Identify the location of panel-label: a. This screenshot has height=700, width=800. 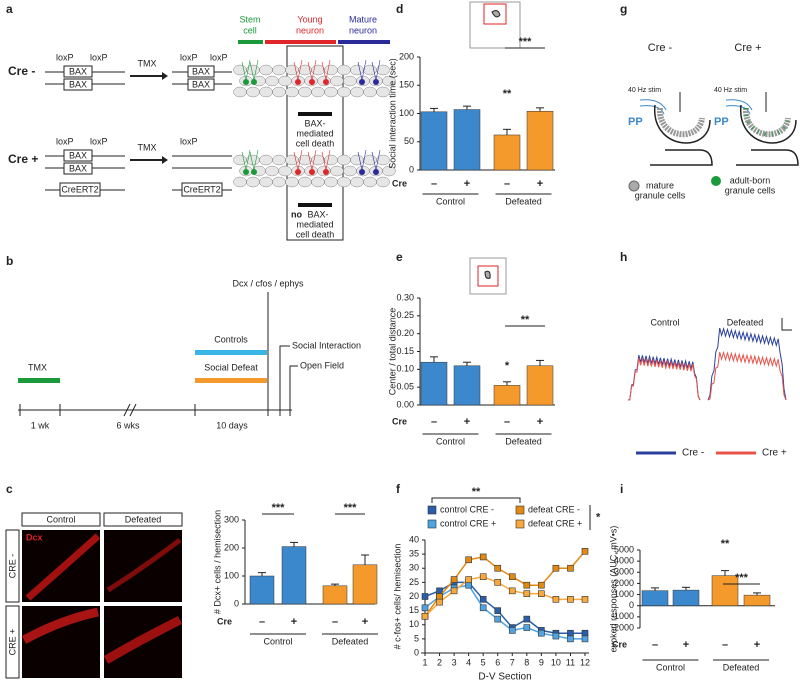
(9, 9).